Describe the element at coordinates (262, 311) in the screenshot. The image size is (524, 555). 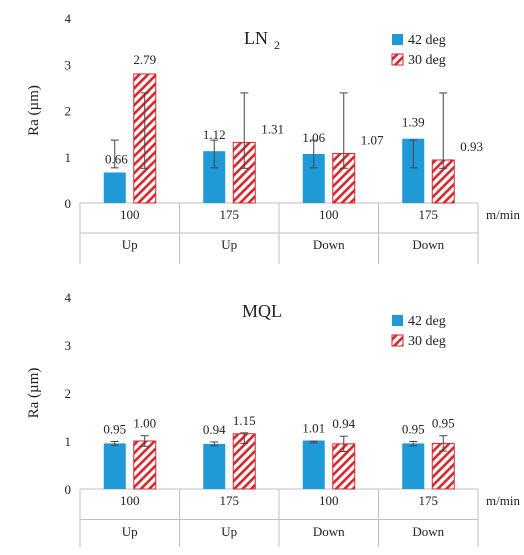
I see `chart-title: MQL` at that location.